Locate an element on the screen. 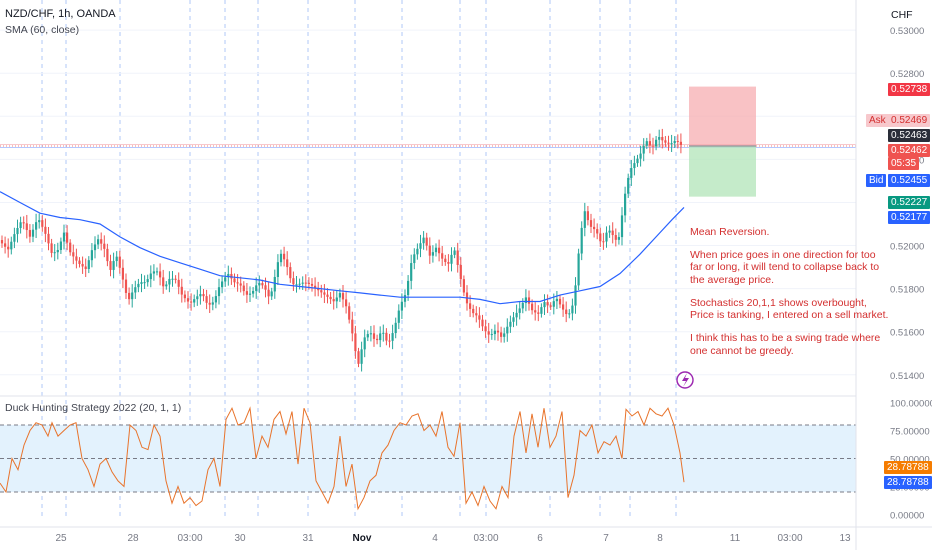 The width and height of the screenshot is (932, 550). note-line: Mean Reversion. is located at coordinates (730, 232).